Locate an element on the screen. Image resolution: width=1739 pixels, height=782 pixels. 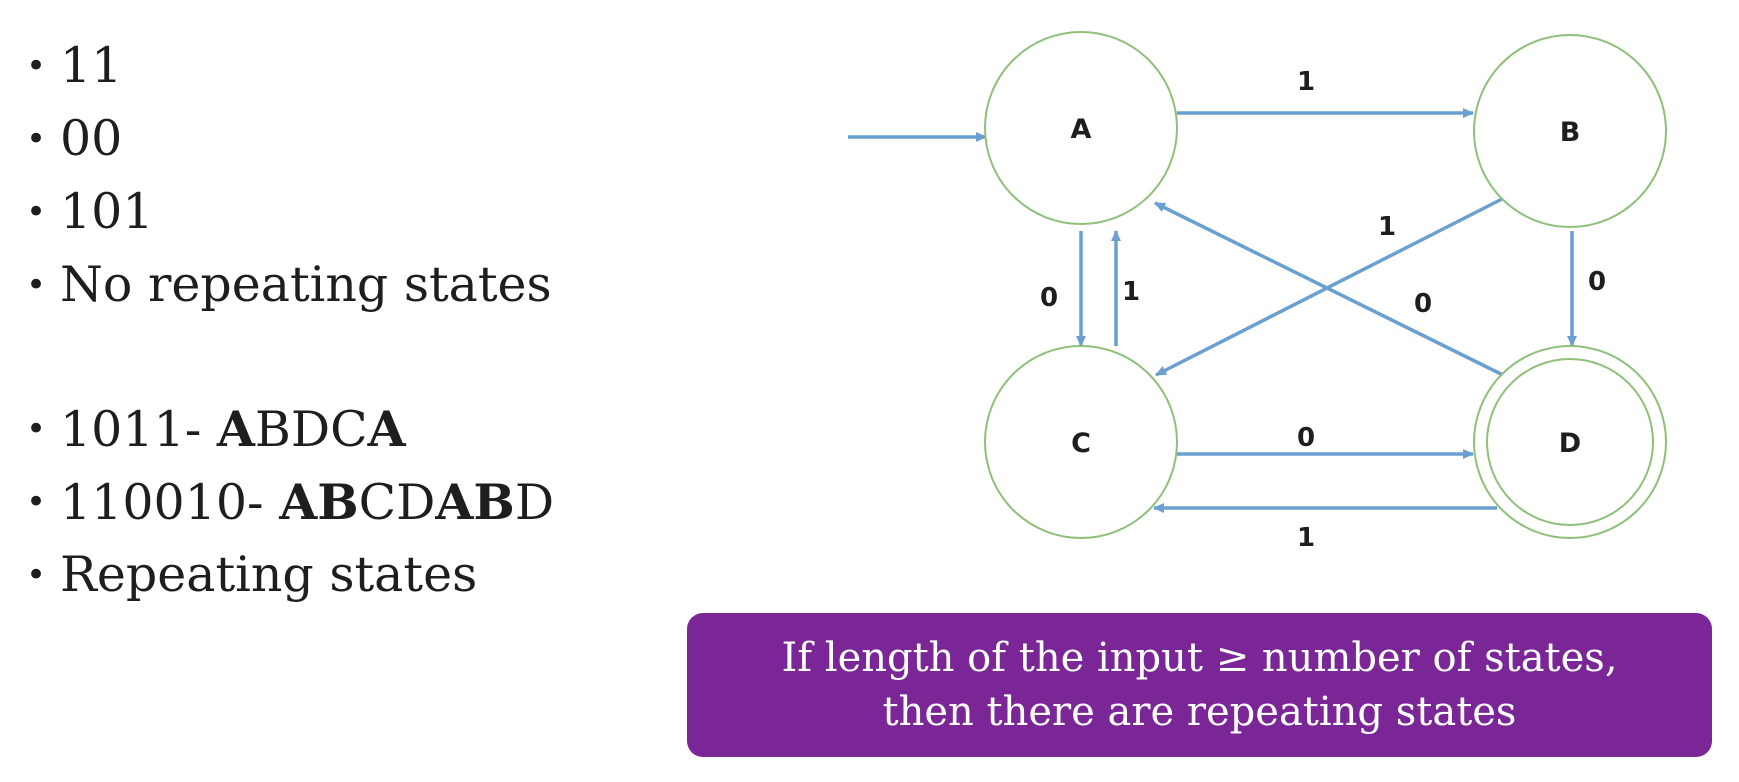
state-label-d: D is located at coordinates (1570, 443).